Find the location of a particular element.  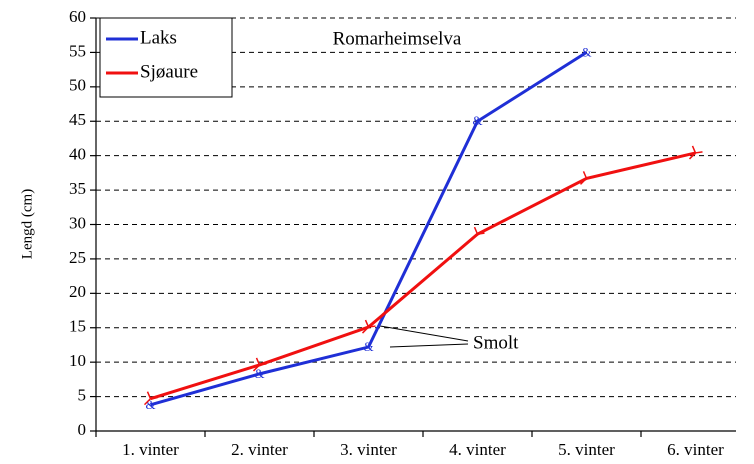

y-tick-label: 50 is located at coordinates (77, 85).